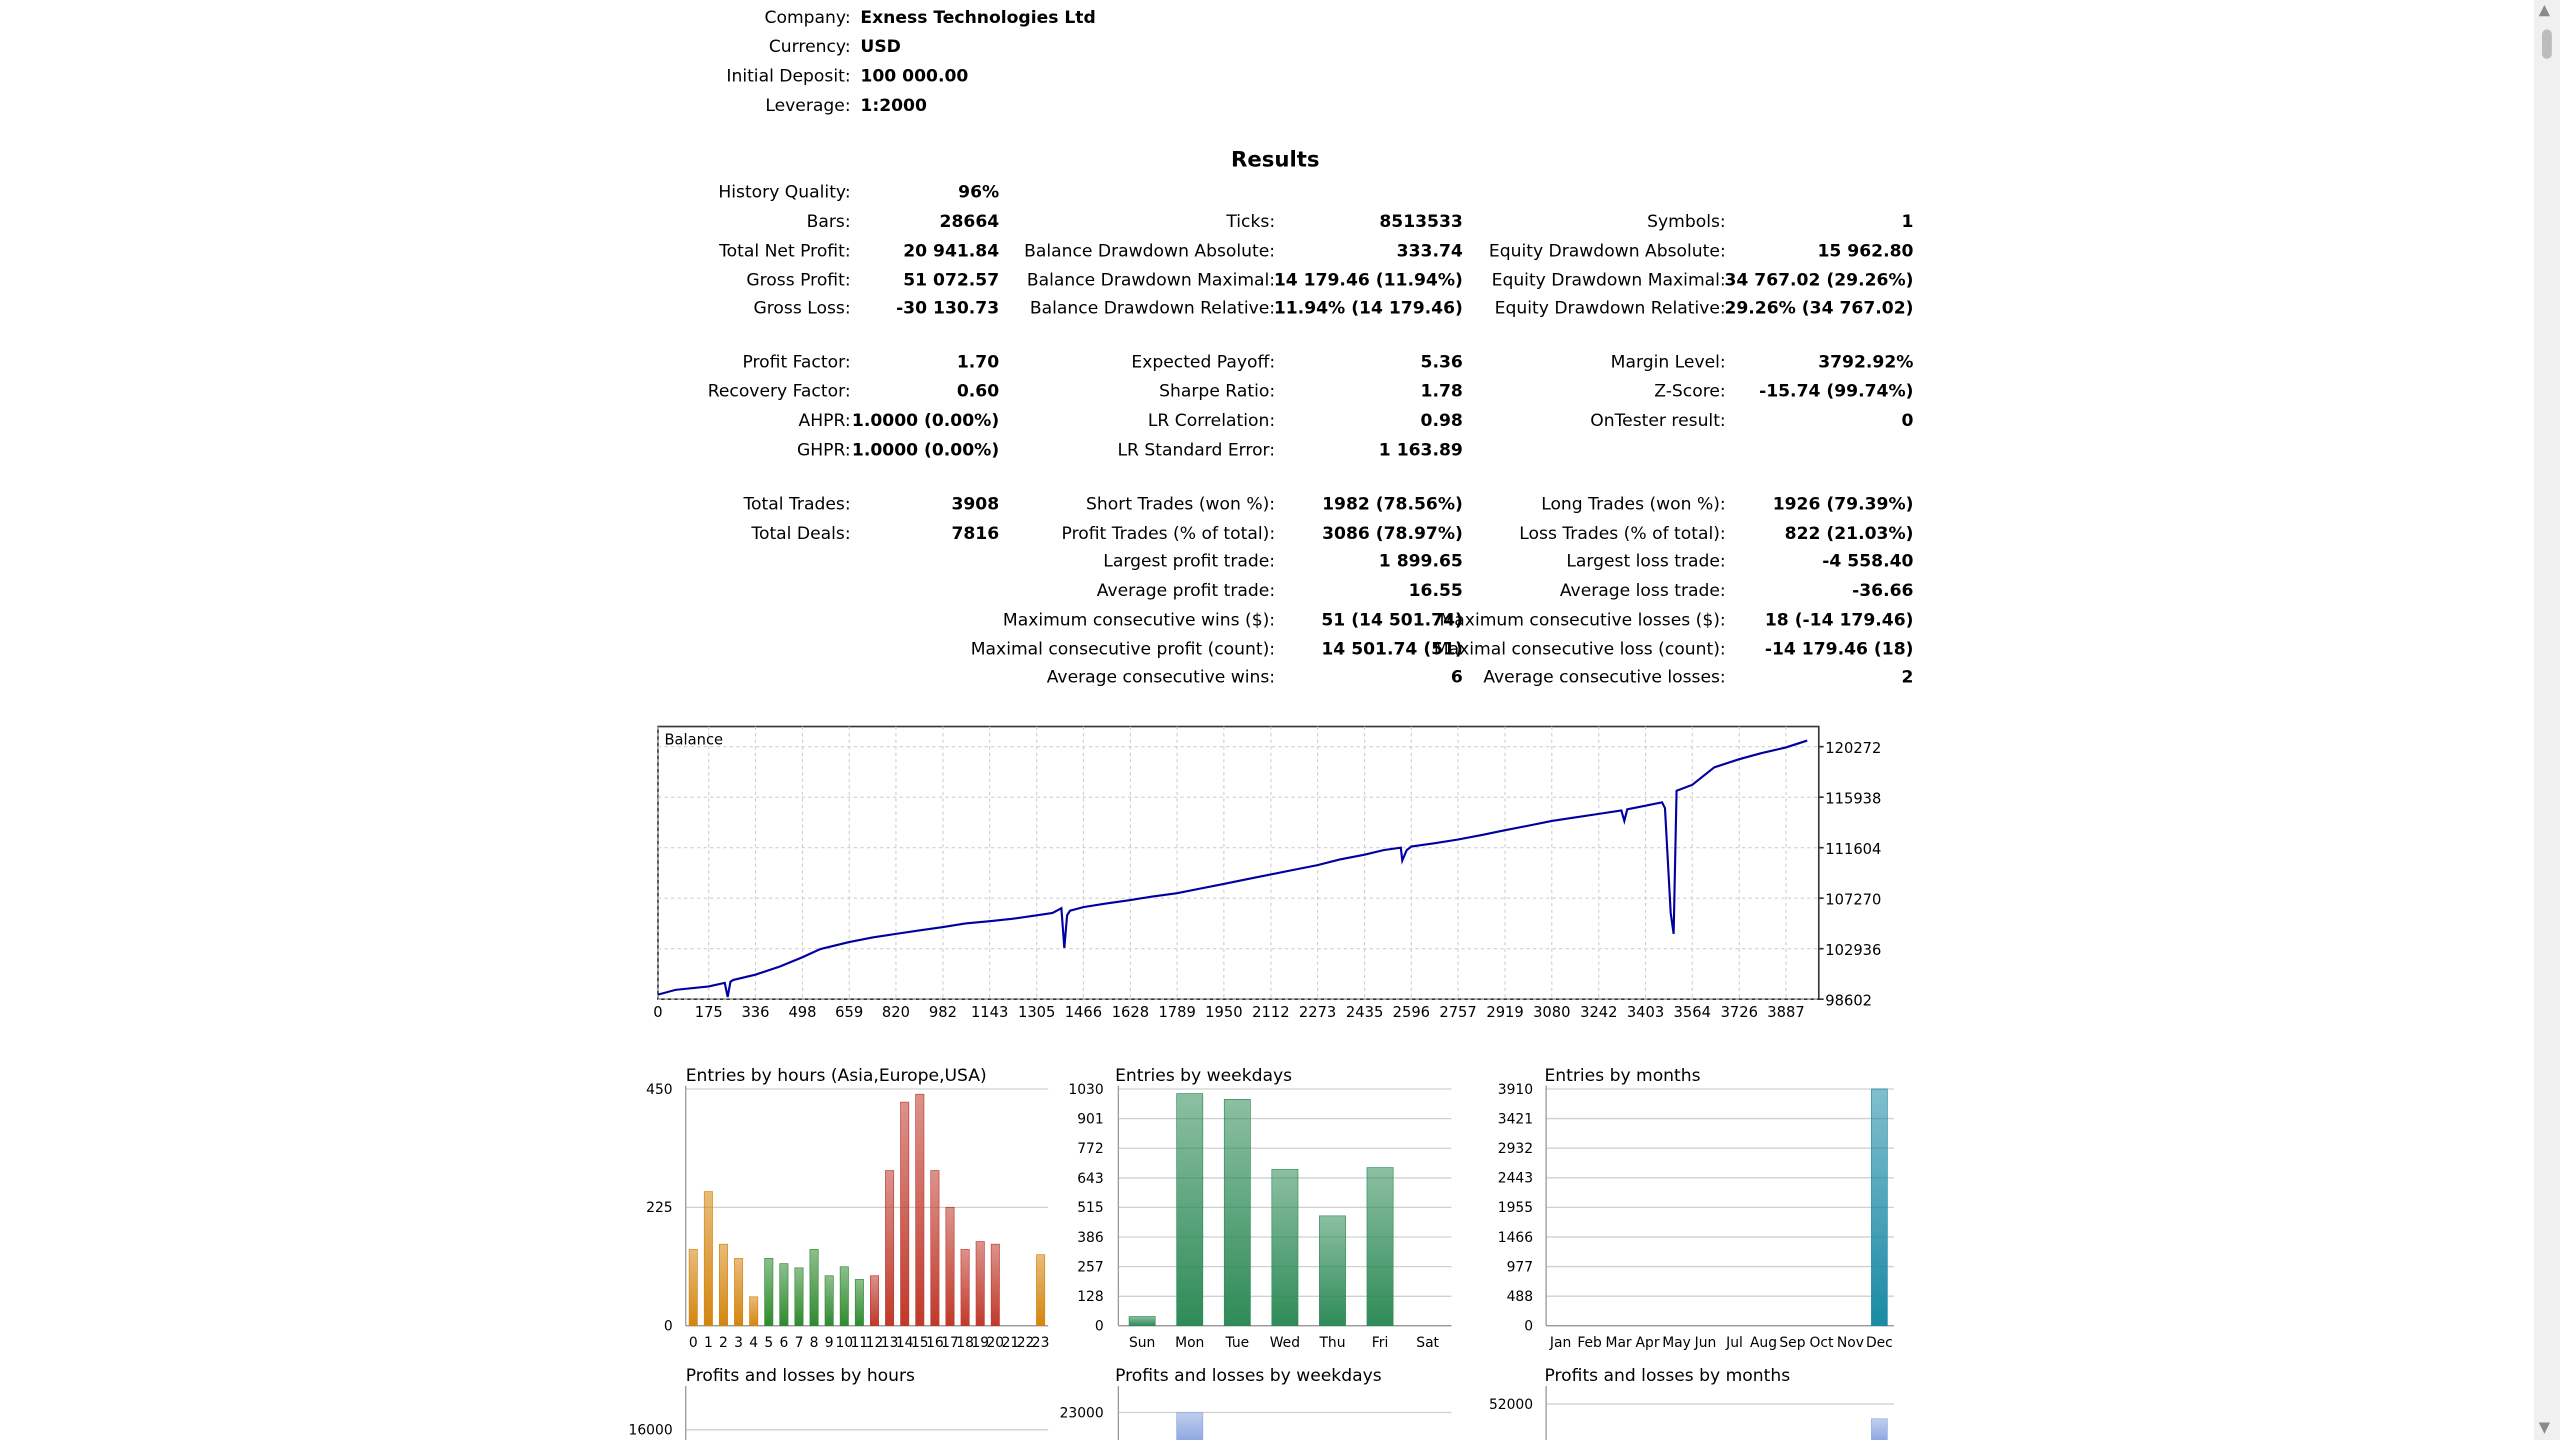 The image size is (2560, 1440). What do you see at coordinates (779, 392) in the screenshot?
I see `stat-label: Recovery Factor:` at bounding box center [779, 392].